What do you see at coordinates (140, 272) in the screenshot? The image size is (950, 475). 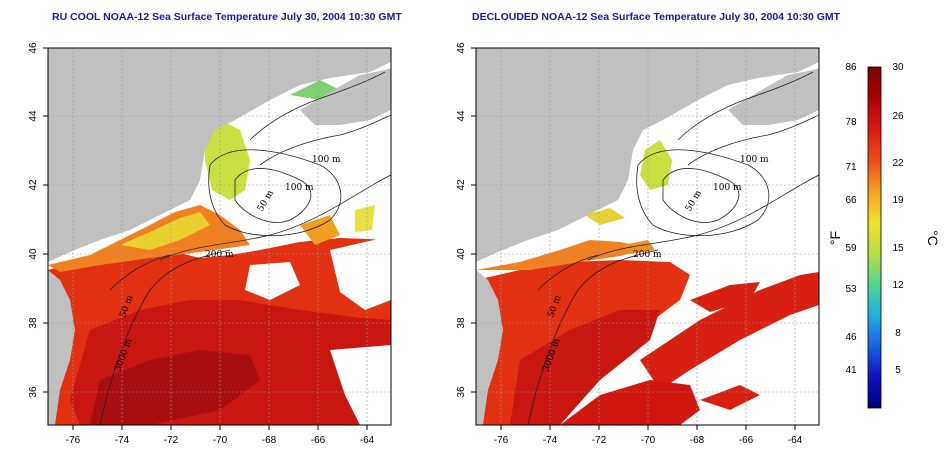 I see `left-bathymetry-contour-shelf` at bounding box center [140, 272].